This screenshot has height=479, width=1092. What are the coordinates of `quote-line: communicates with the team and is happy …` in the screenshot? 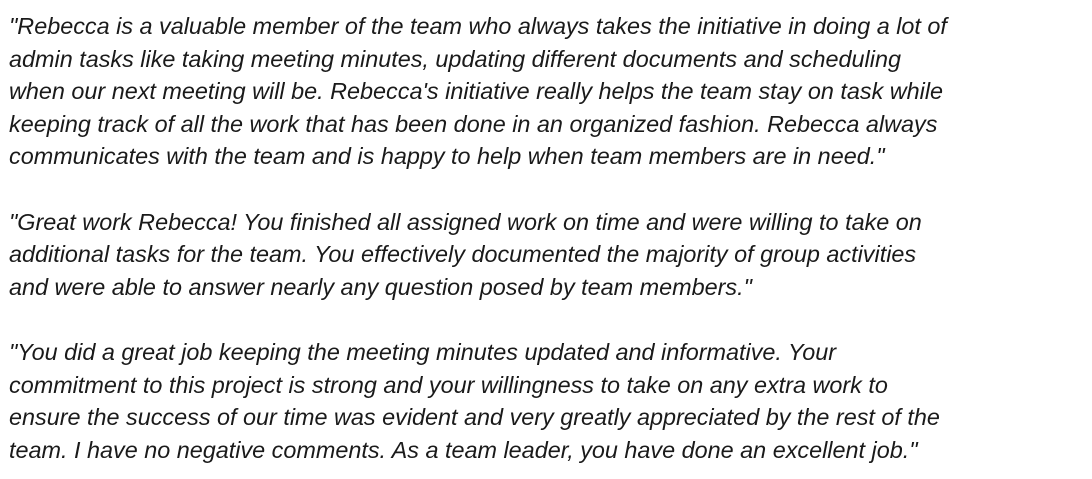 It's located at (447, 156).